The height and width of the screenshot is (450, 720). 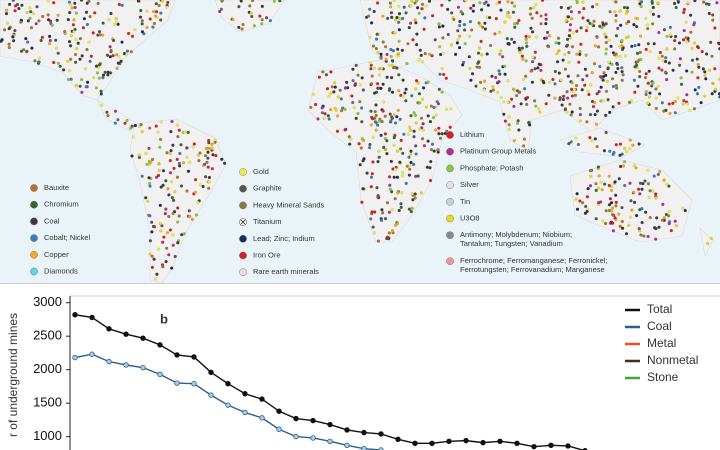 I want to click on greenland, so click(x=250, y=16).